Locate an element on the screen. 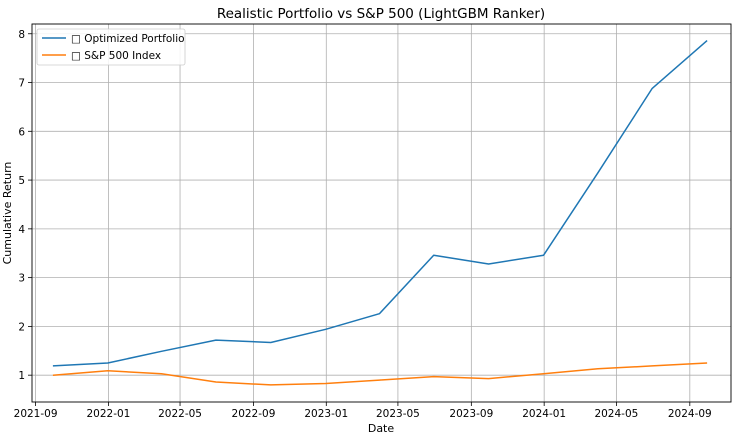 The image size is (755, 436). x-tick-label: 2024-09 is located at coordinates (690, 414).